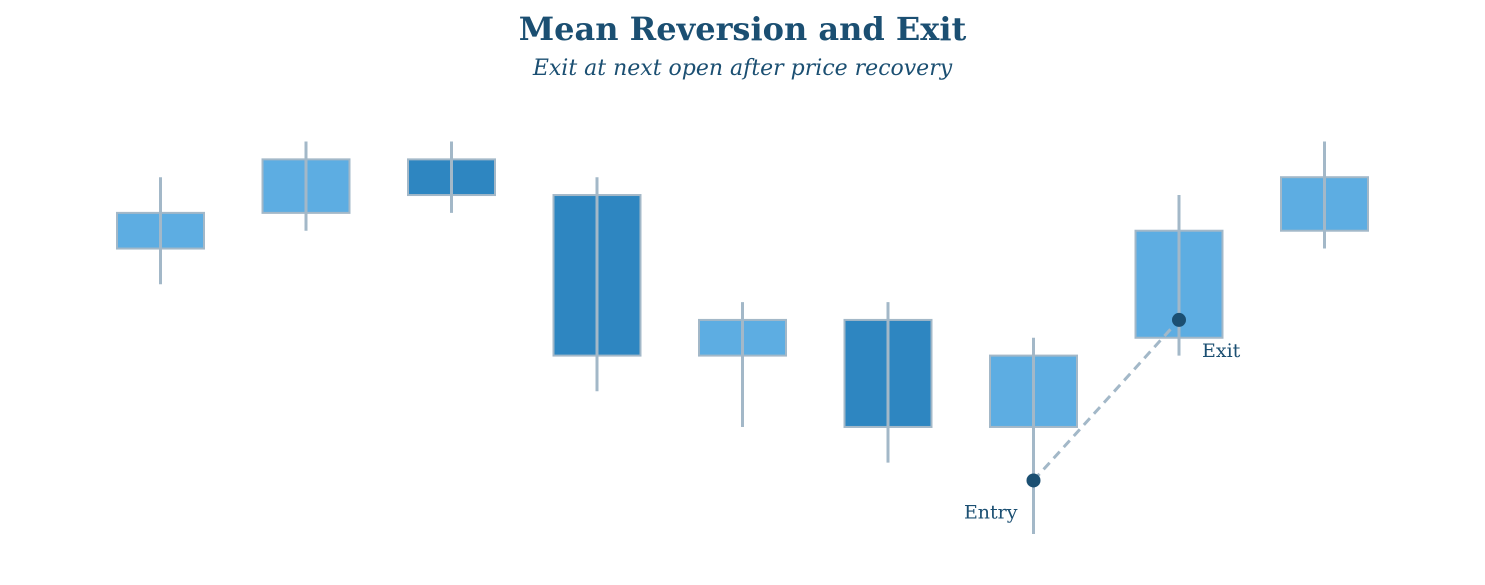  Describe the element at coordinates (742, 68) in the screenshot. I see `chart-subtitle: Exit at next open after price recovery` at that location.